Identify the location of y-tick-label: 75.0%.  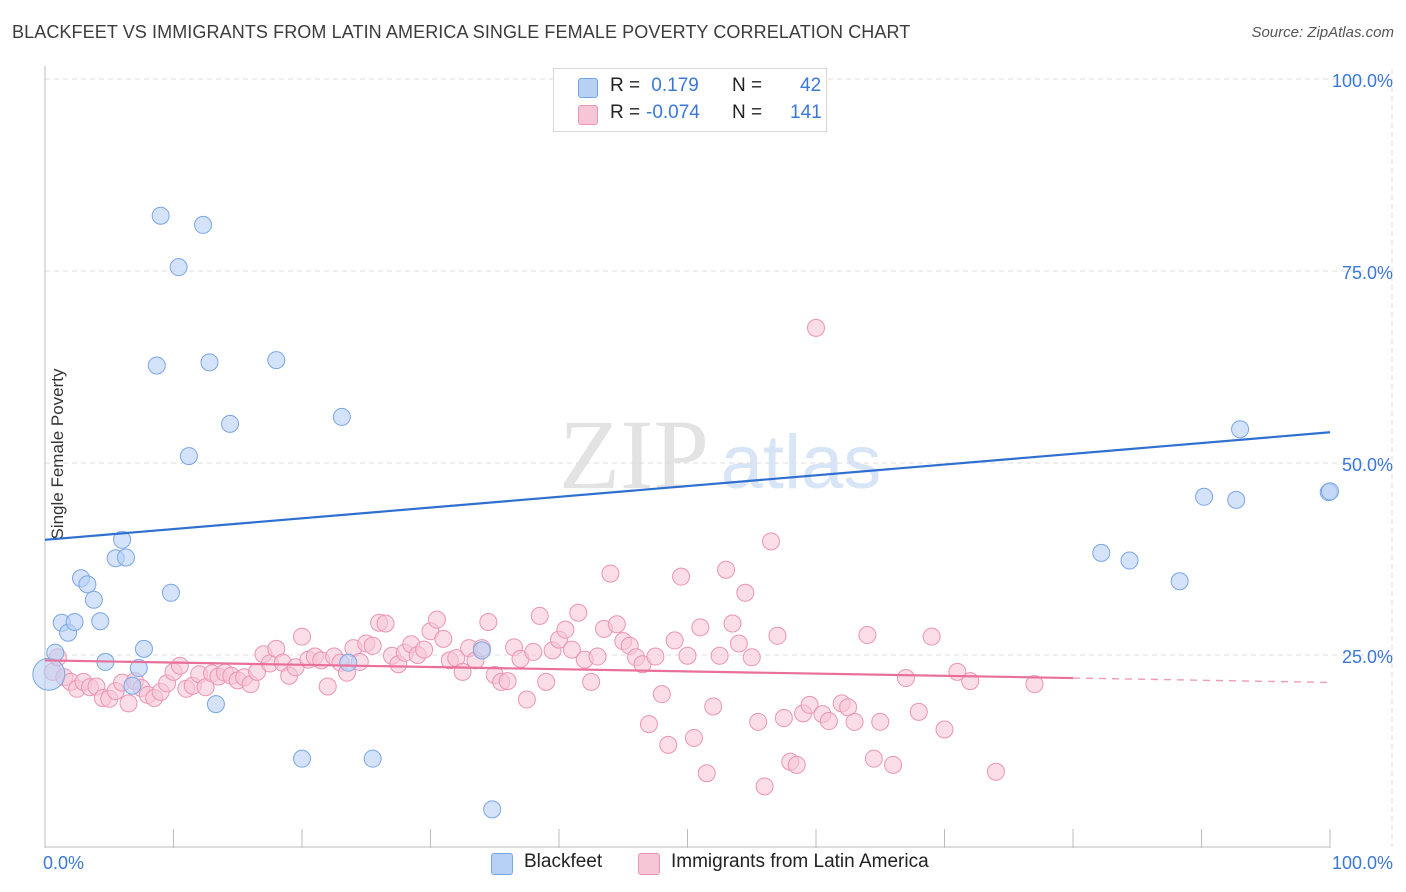
(1367, 273).